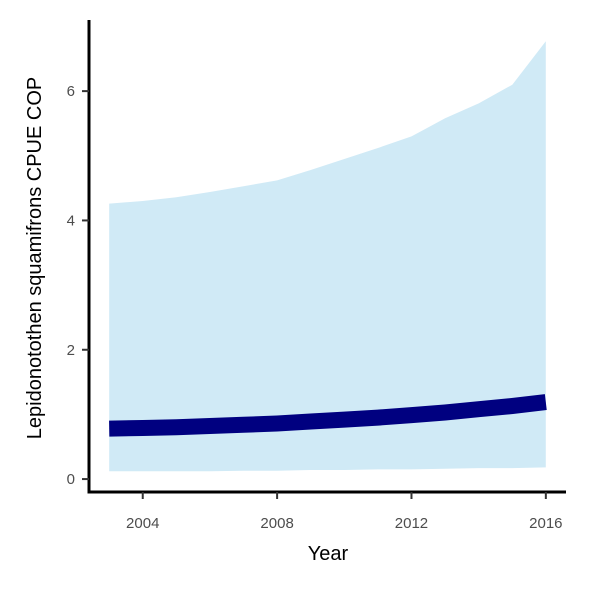  I want to click on x-tick-label: 2016, so click(545, 523).